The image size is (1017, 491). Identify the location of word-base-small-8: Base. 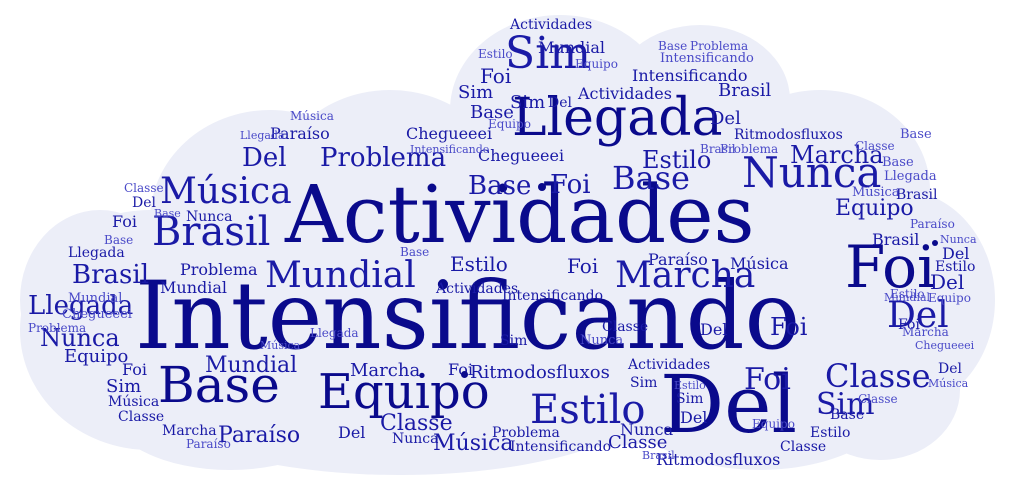
(415, 252).